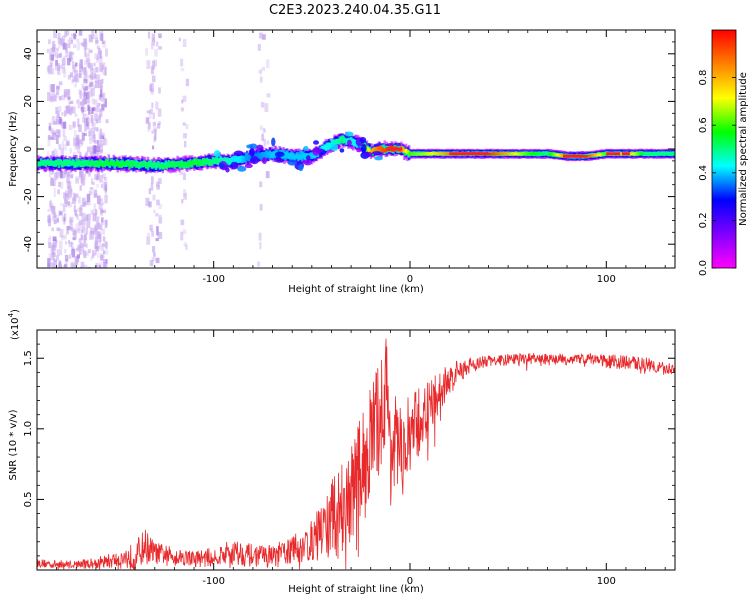  I want to click on snr-scale-wrap: (x104), so click(14, 324).